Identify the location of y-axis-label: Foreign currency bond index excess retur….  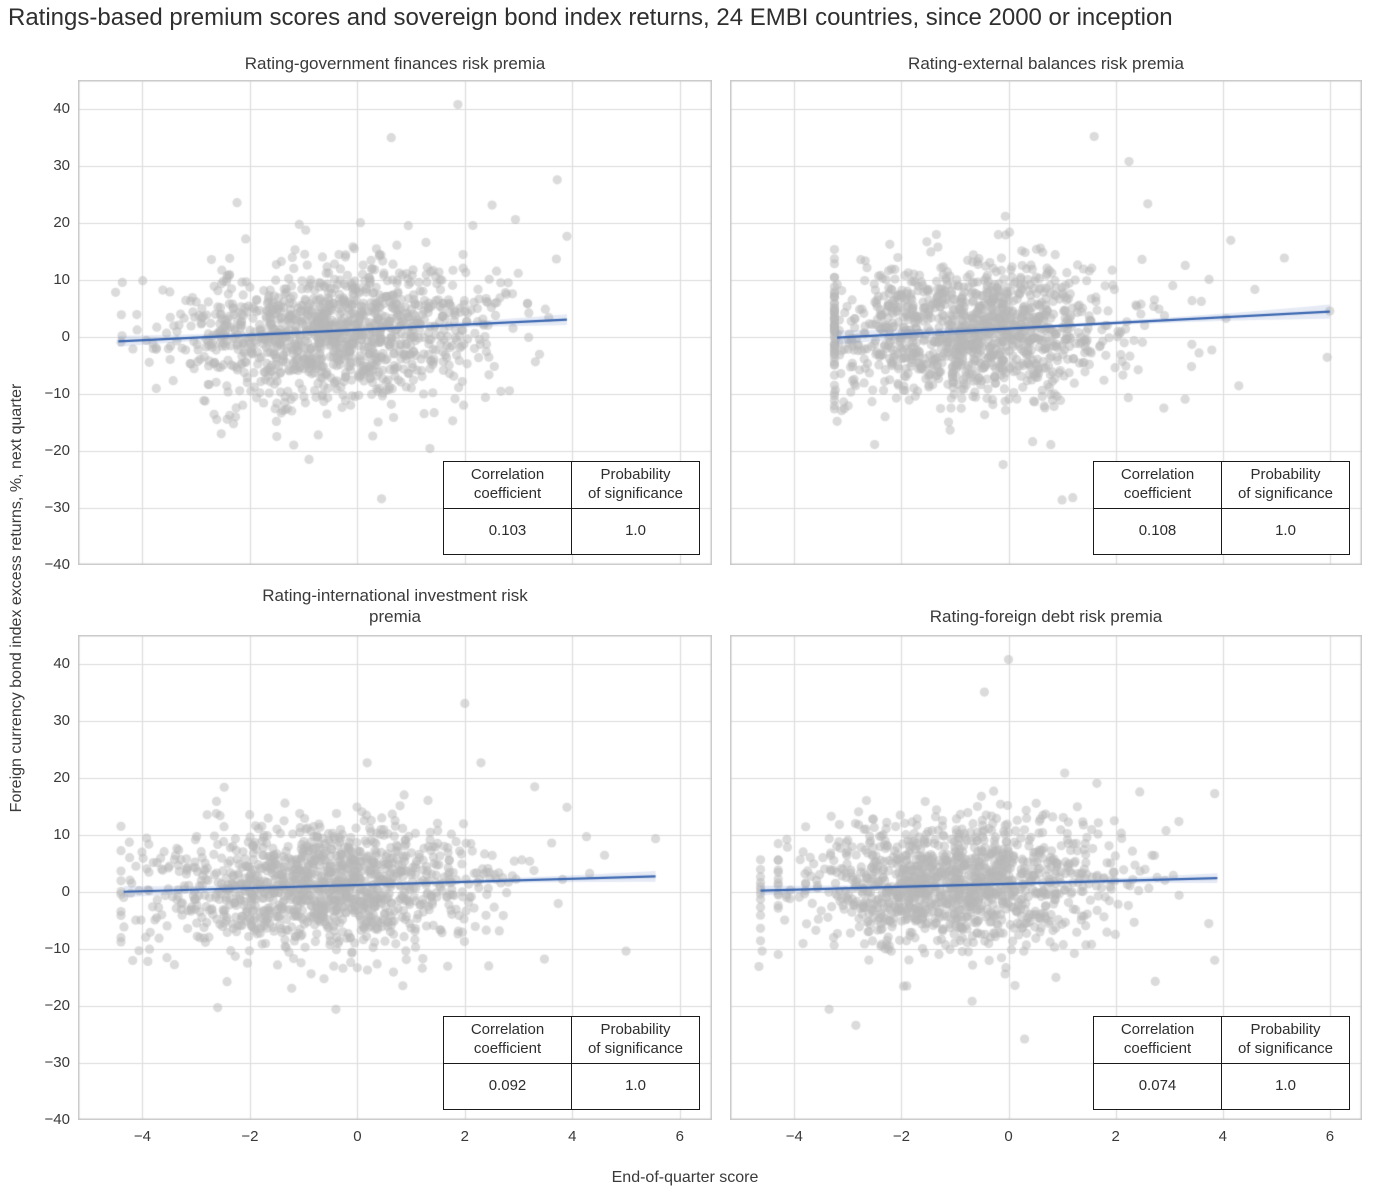
(16, 598).